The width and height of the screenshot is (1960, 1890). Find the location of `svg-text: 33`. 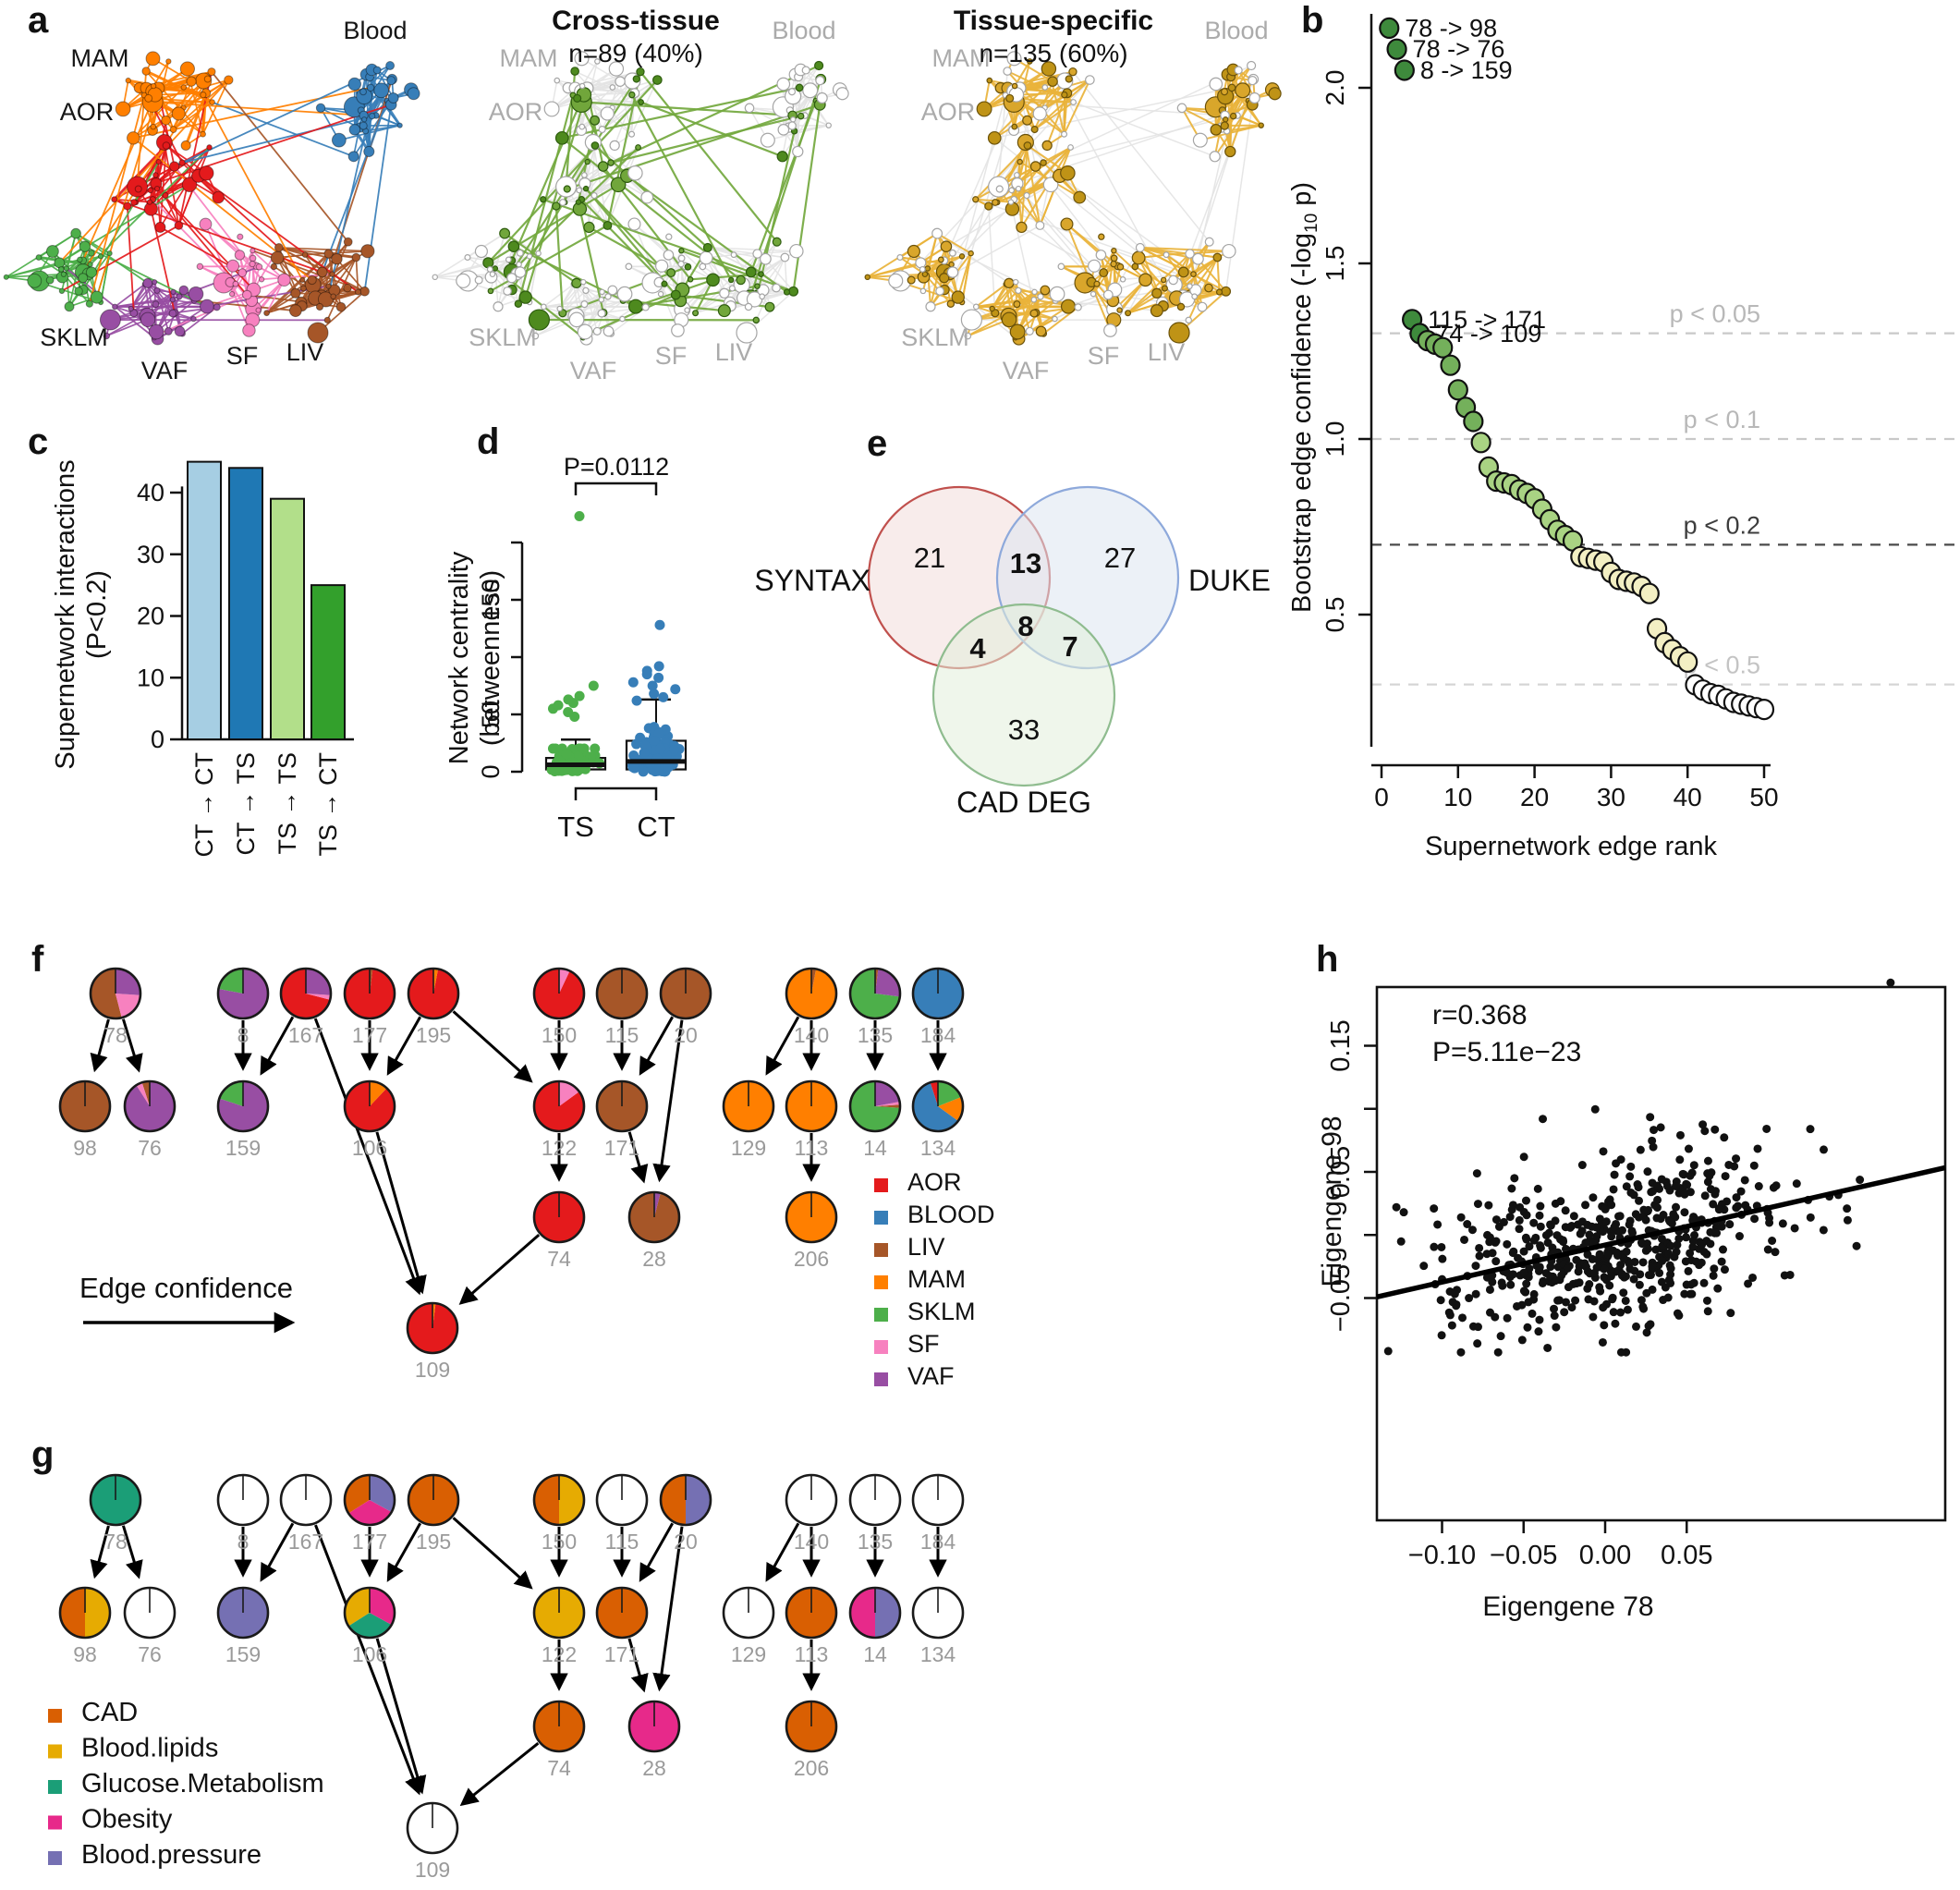

svg-text: 33 is located at coordinates (1024, 729).